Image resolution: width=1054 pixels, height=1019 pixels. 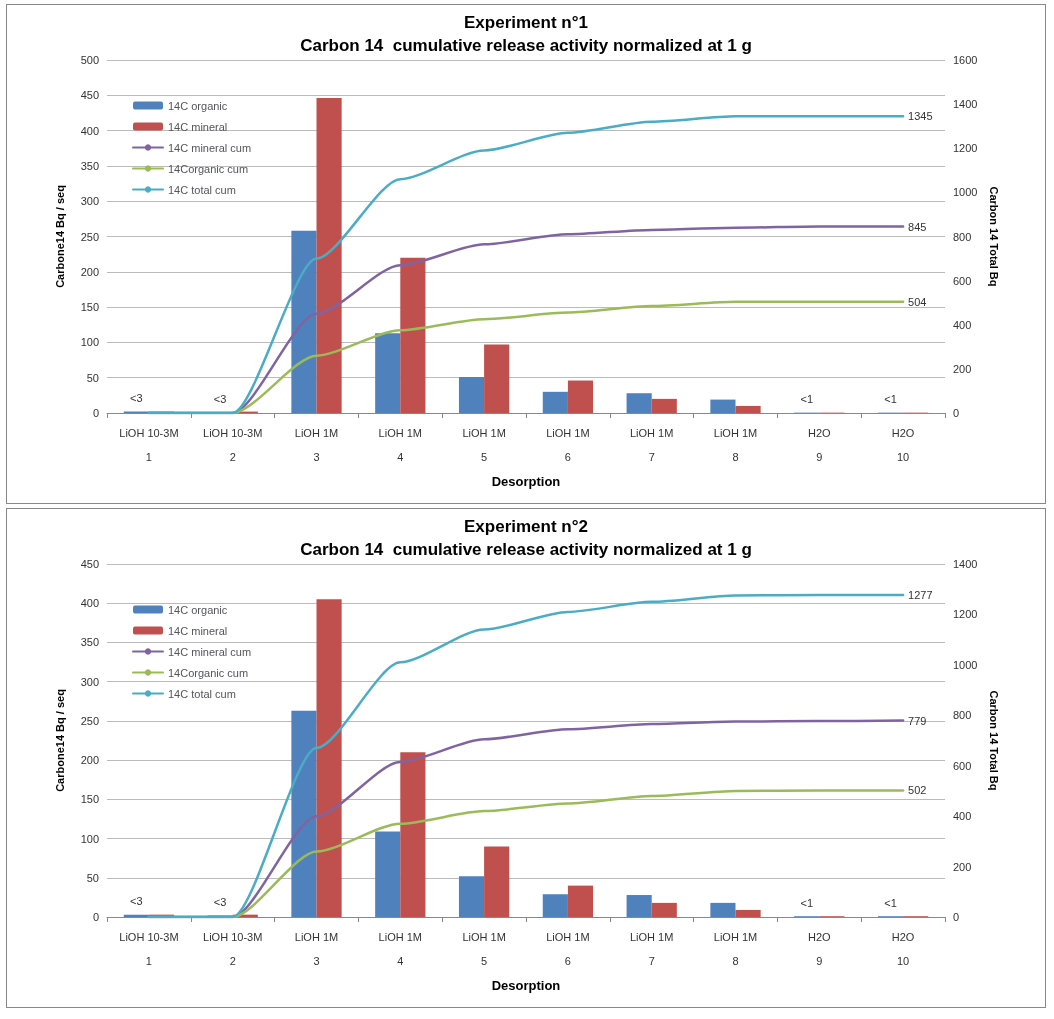 What do you see at coordinates (920, 595) in the screenshot?
I see `data-label: 1277` at bounding box center [920, 595].